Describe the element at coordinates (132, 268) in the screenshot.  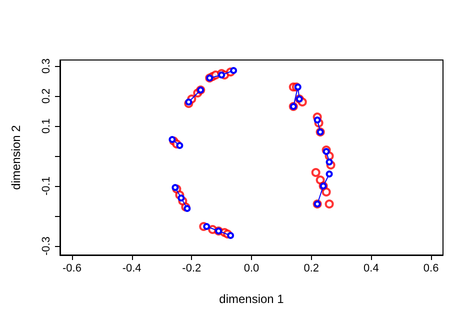
I see `x-tick-label: -0.4` at that location.